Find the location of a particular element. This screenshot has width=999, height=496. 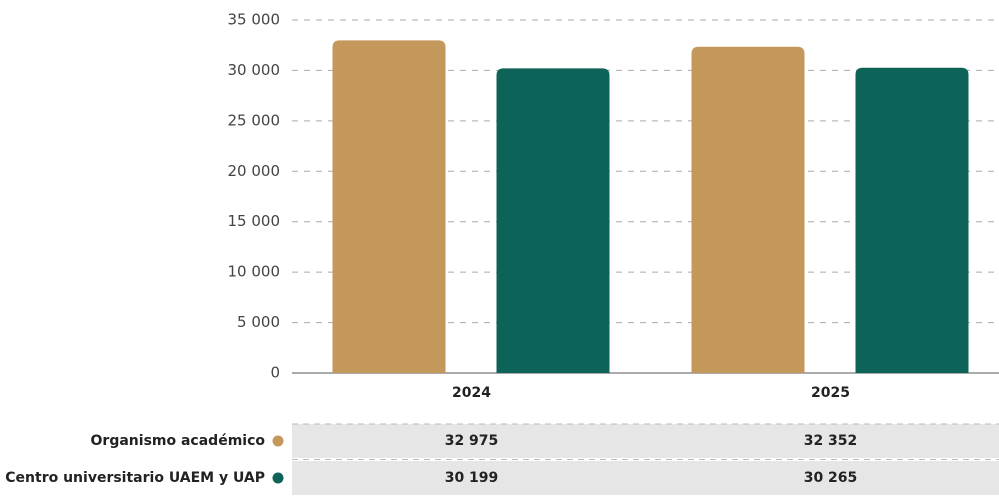

table-value: 30 265 is located at coordinates (831, 478).